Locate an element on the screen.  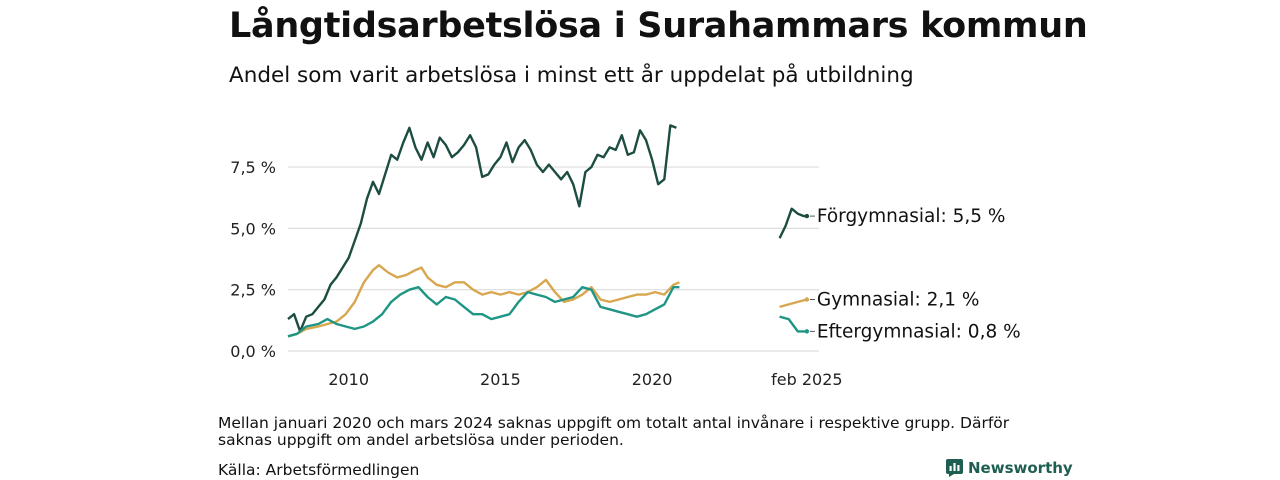
brand-name: Newsworthy is located at coordinates (1020, 468).